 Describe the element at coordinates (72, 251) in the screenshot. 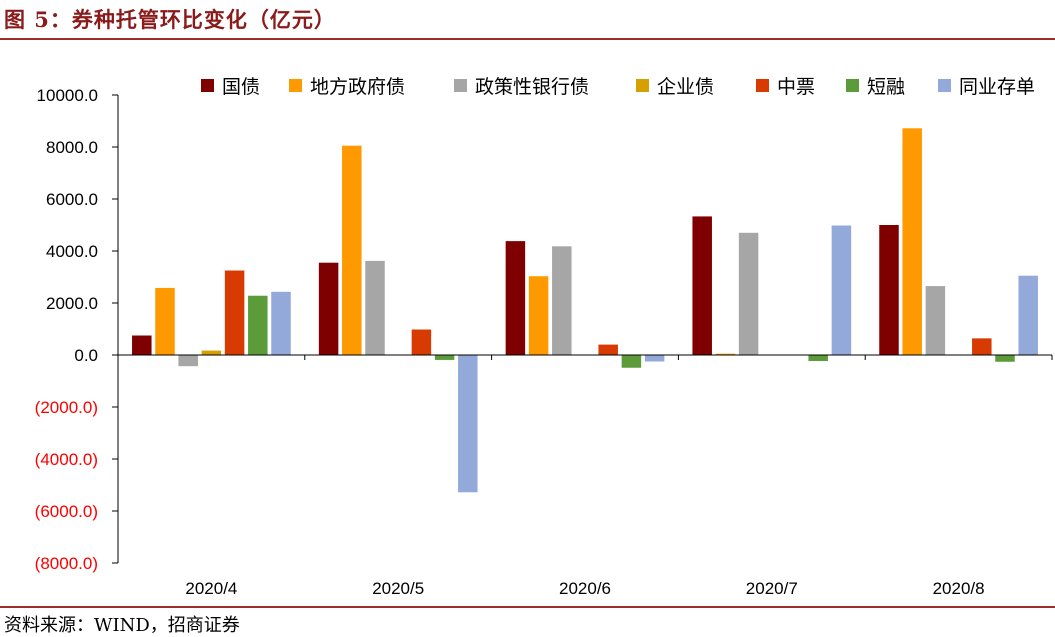

I see `y-tick-label: 4000.0` at that location.